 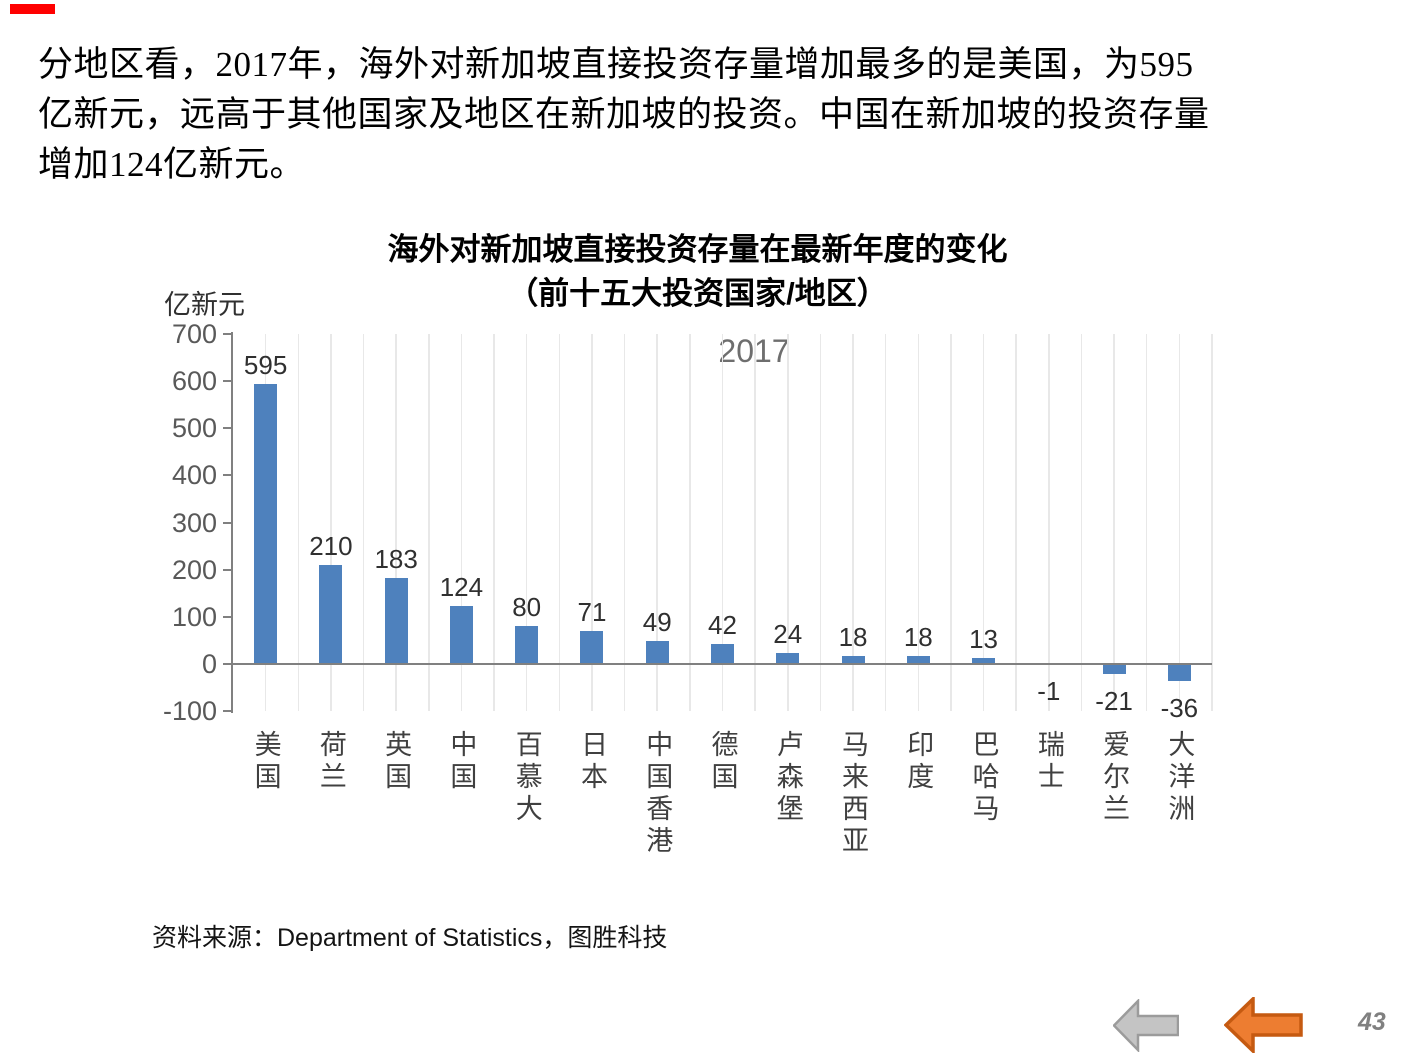 I want to click on x-category-label: 百慕大, so click(x=526, y=778).